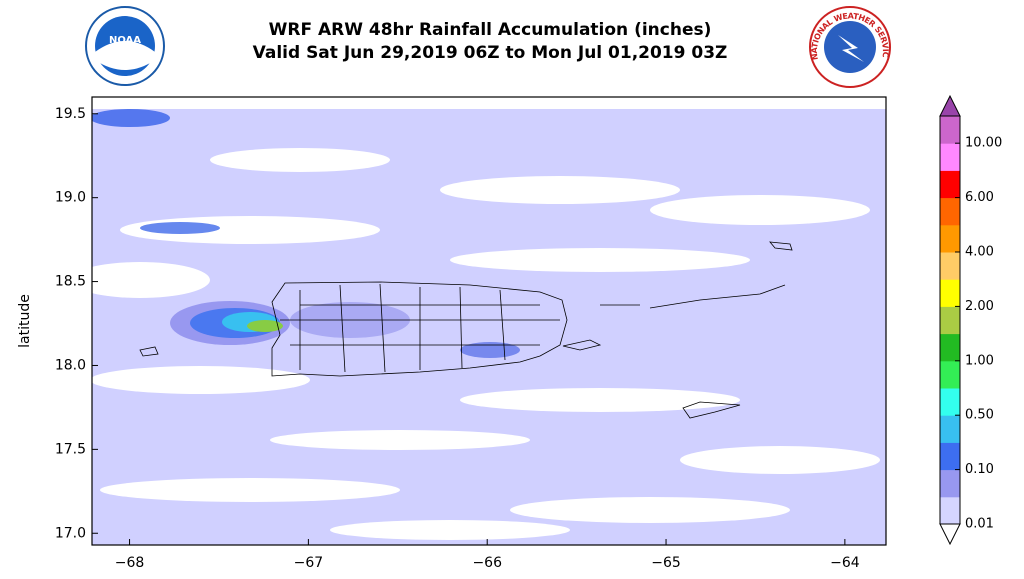  What do you see at coordinates (70, 365) in the screenshot?
I see `y-tick-label: 18.0` at bounding box center [70, 365].